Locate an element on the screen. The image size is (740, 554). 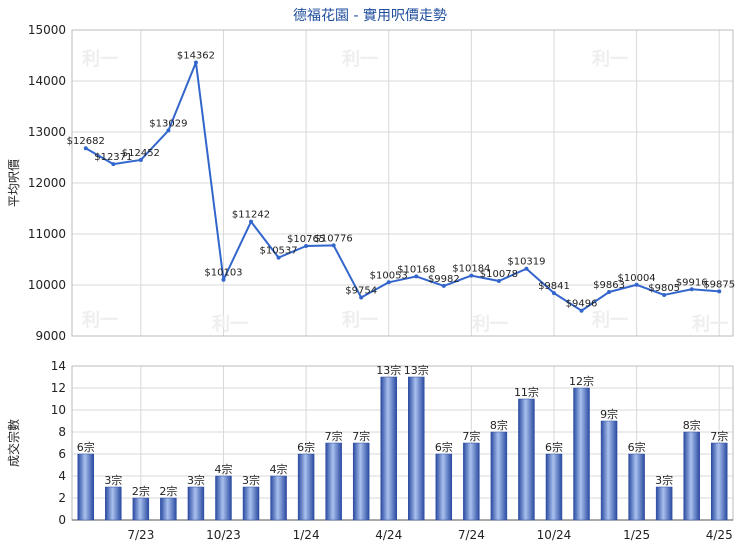
bar-label: 2宗 is located at coordinates (168, 491).